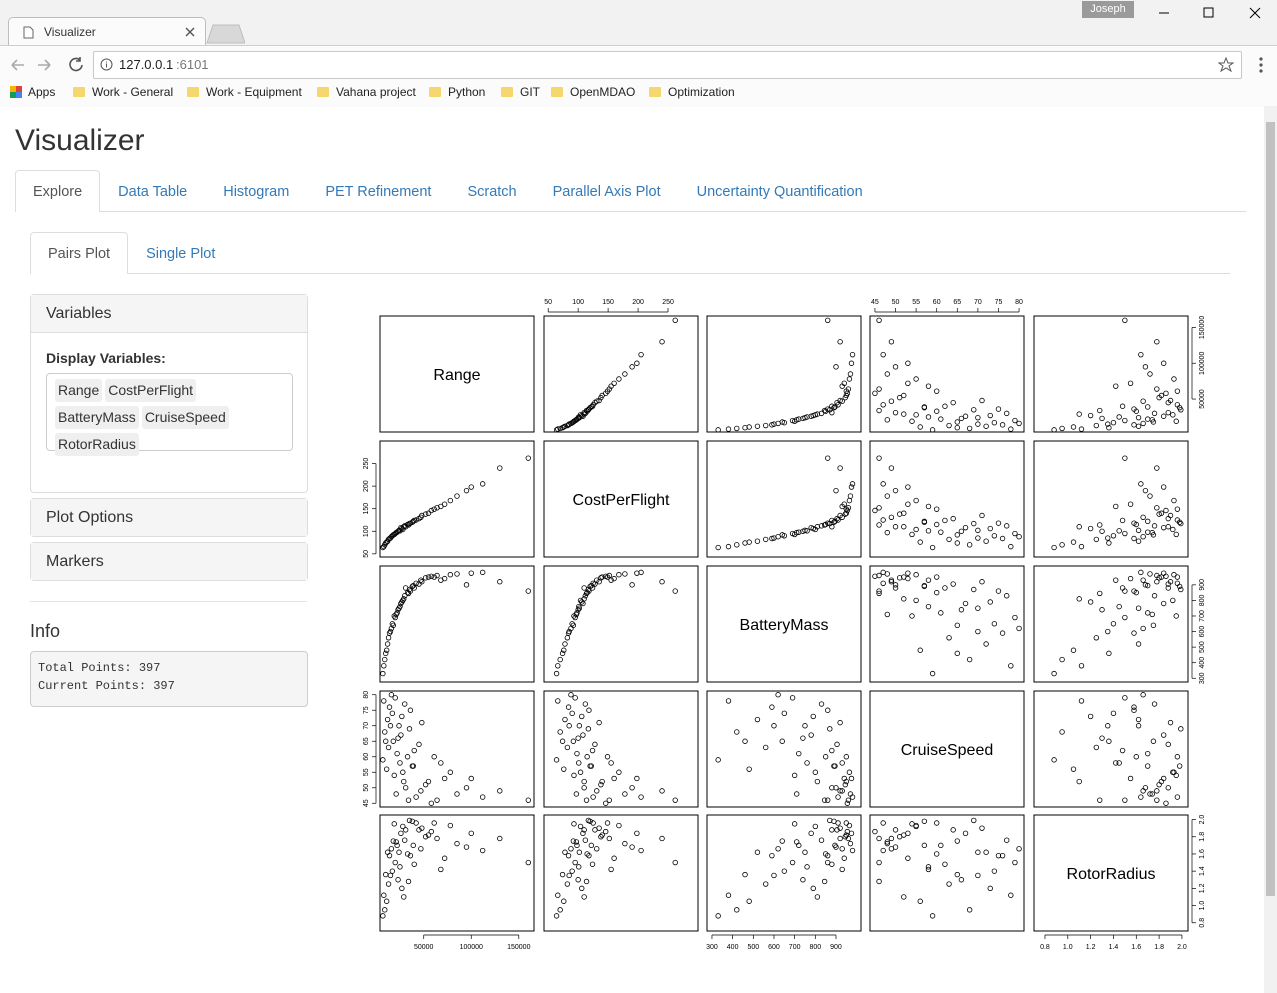 This screenshot has height=993, width=1277. What do you see at coordinates (48, 65) in the screenshot?
I see `nav-buttons` at bounding box center [48, 65].